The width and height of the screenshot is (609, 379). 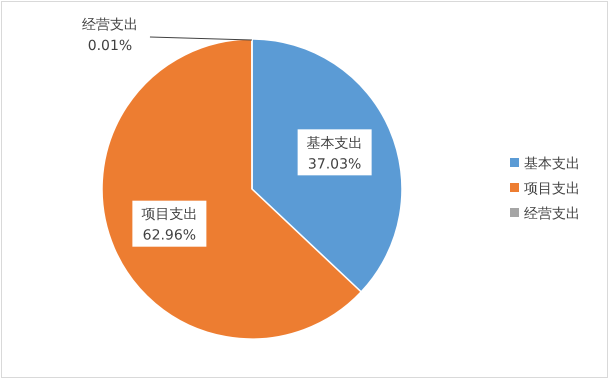 I want to click on data-label: 37.03%, so click(x=335, y=164).